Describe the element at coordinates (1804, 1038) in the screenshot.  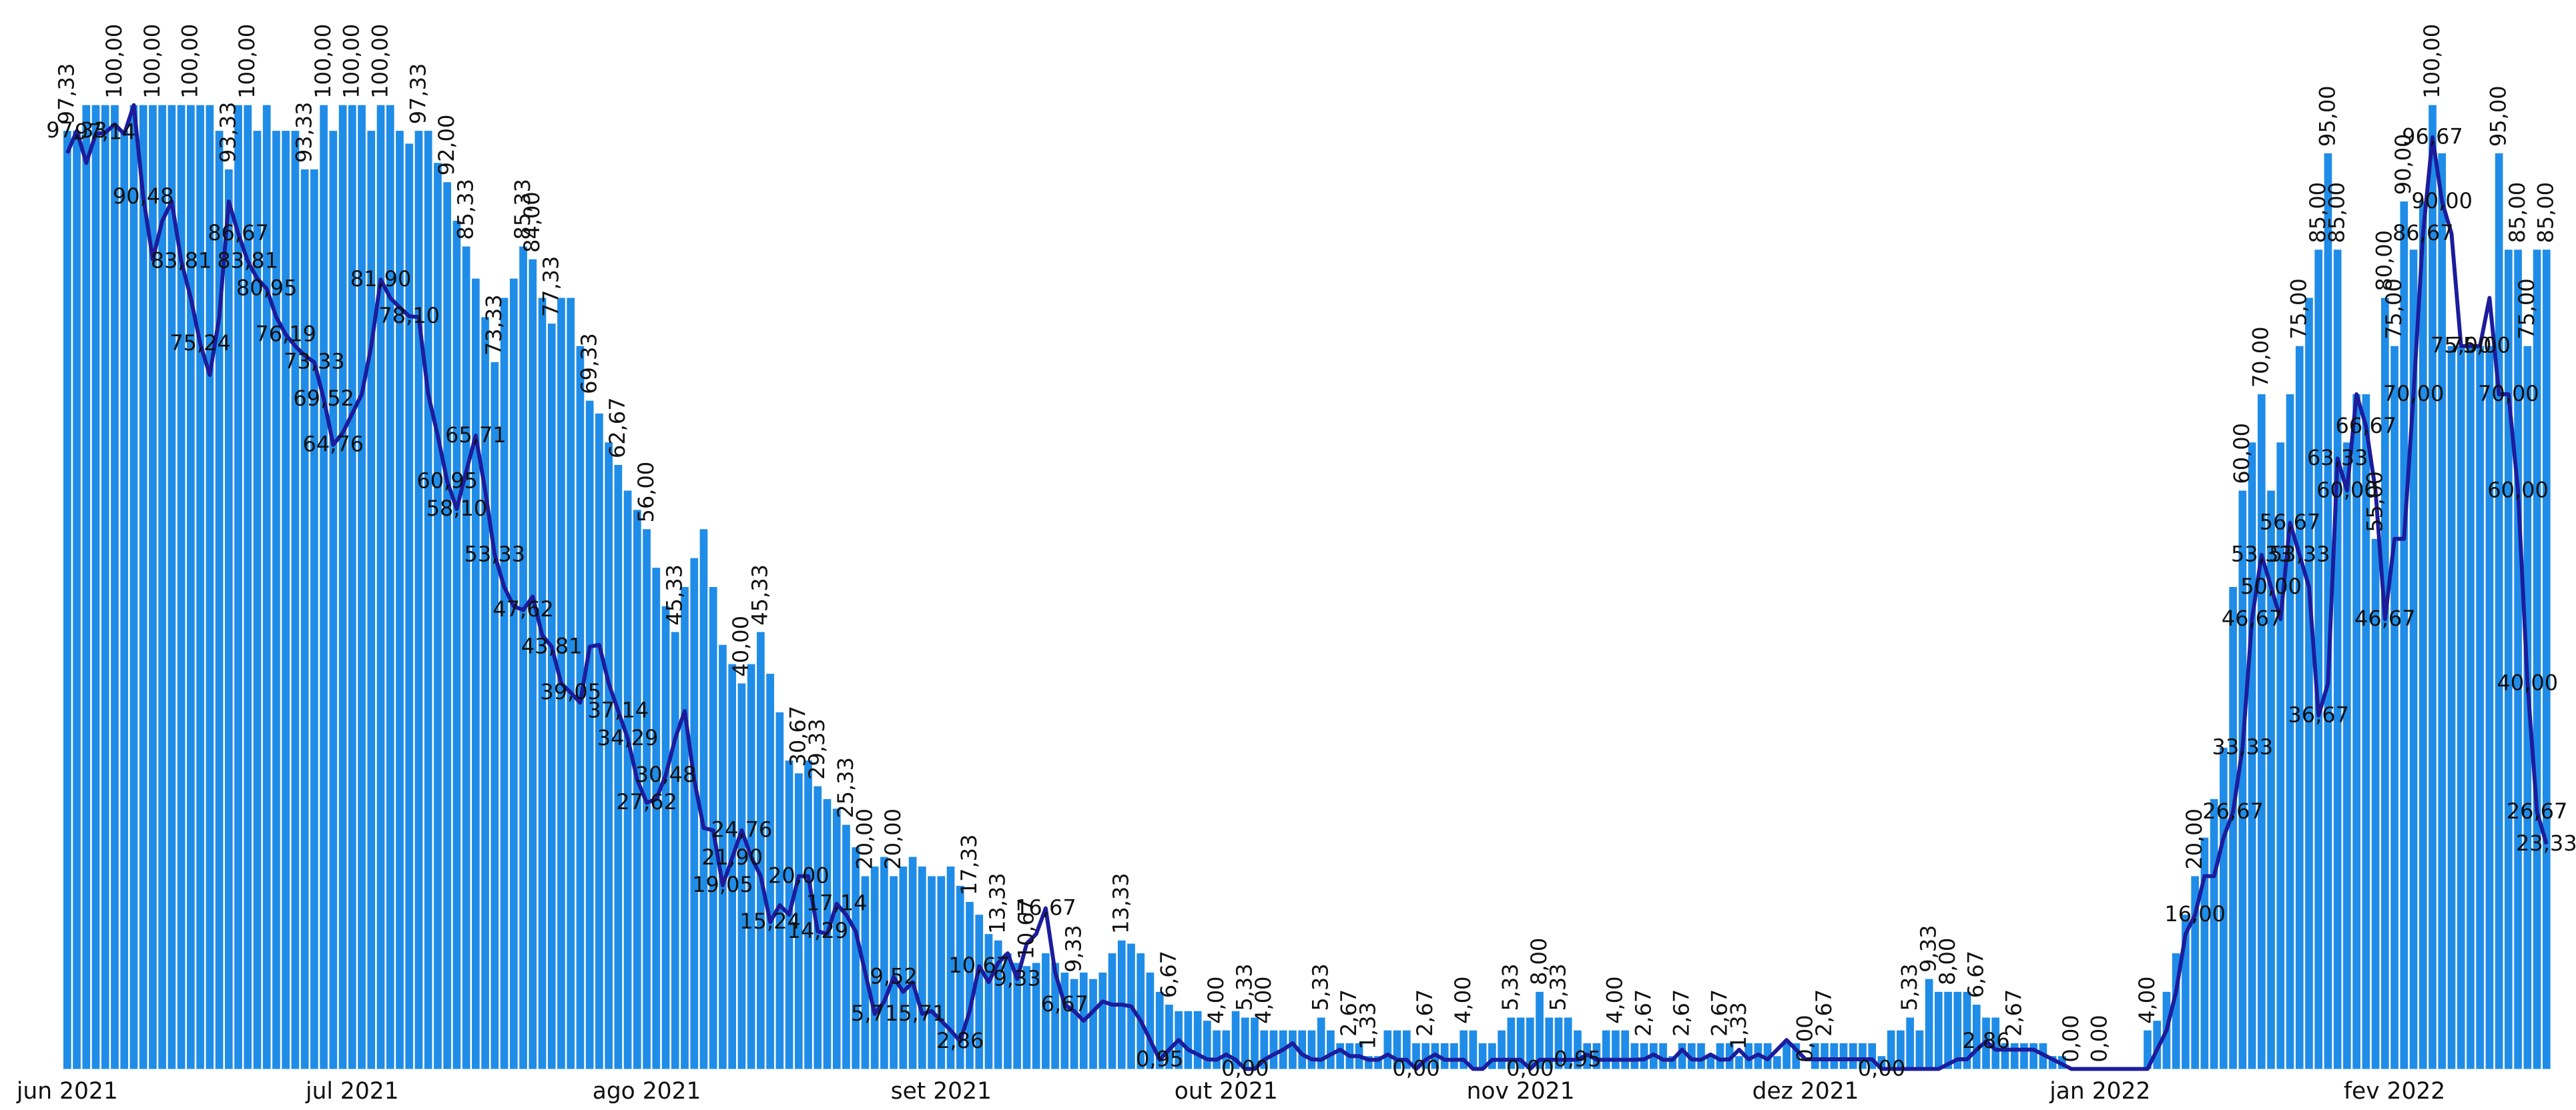
I see `bar-value-label: 0,00` at that location.